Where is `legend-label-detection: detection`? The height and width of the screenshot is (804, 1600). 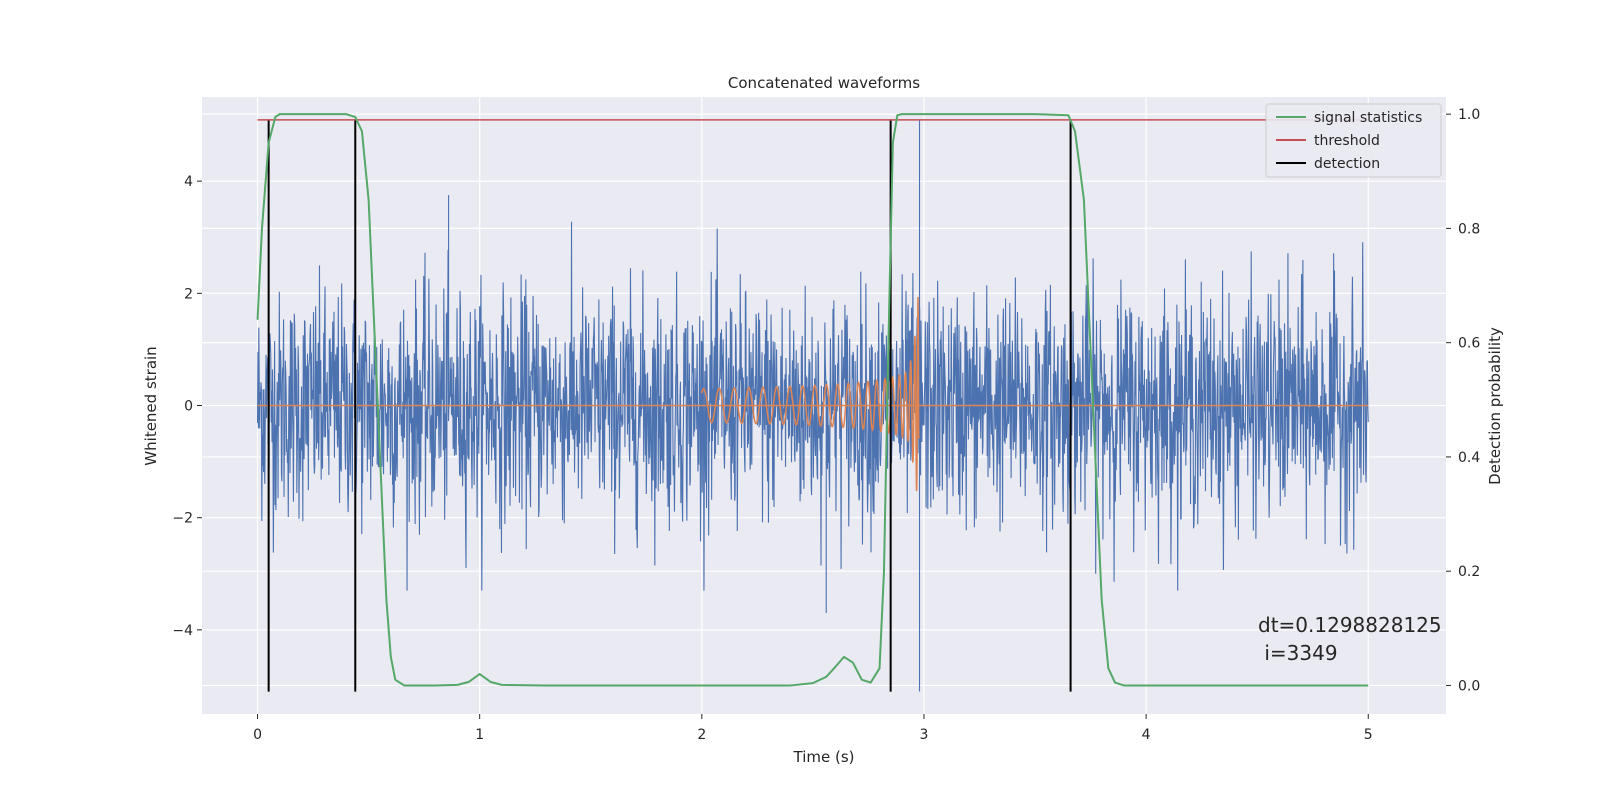 legend-label-detection: detection is located at coordinates (1347, 164).